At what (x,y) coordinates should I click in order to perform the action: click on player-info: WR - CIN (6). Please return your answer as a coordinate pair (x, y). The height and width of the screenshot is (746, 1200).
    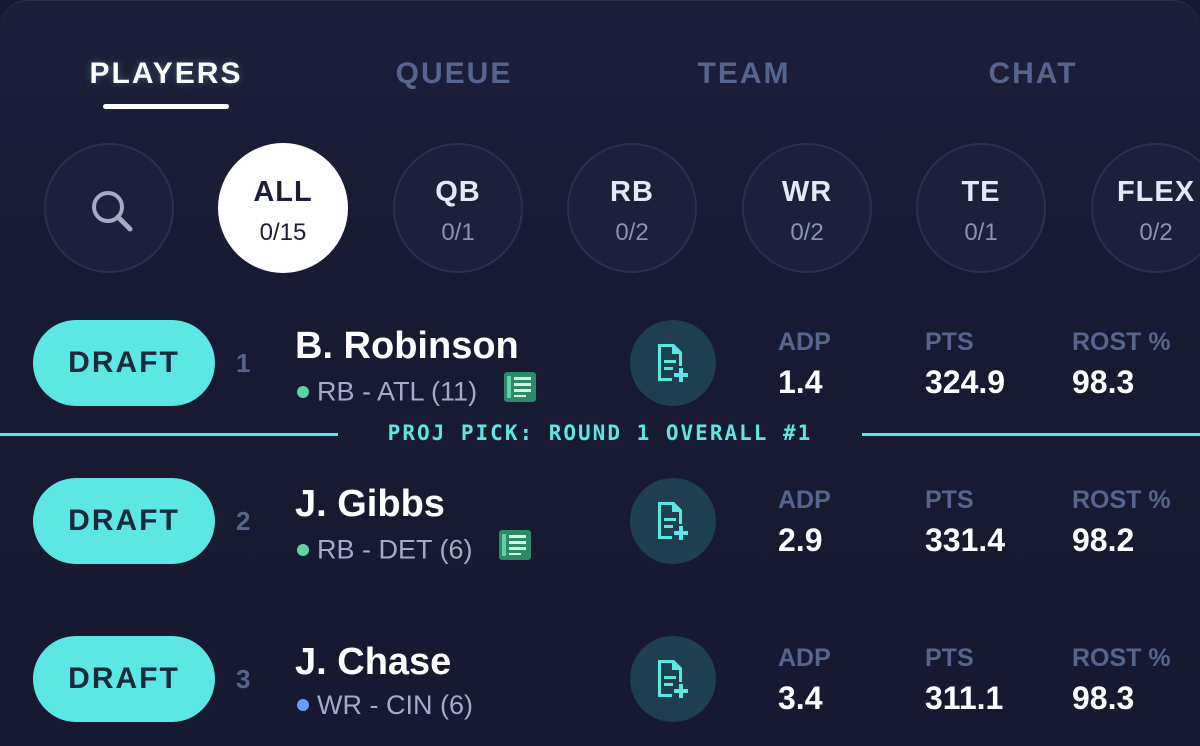
    Looking at the image, I should click on (385, 705).